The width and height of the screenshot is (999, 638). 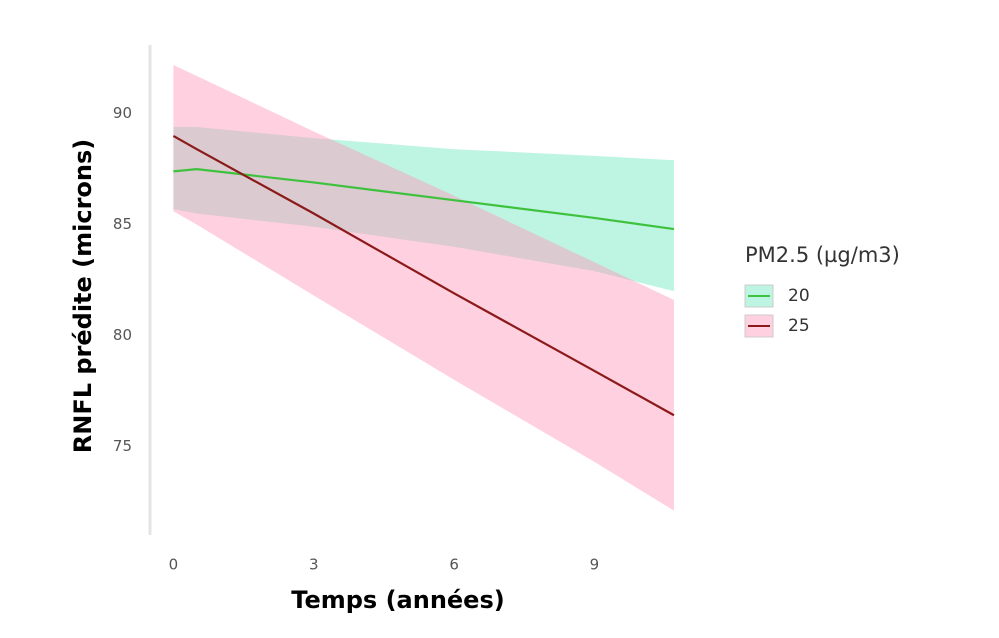 I want to click on legend-title: PM2.5 (µg/m3), so click(x=822, y=255).